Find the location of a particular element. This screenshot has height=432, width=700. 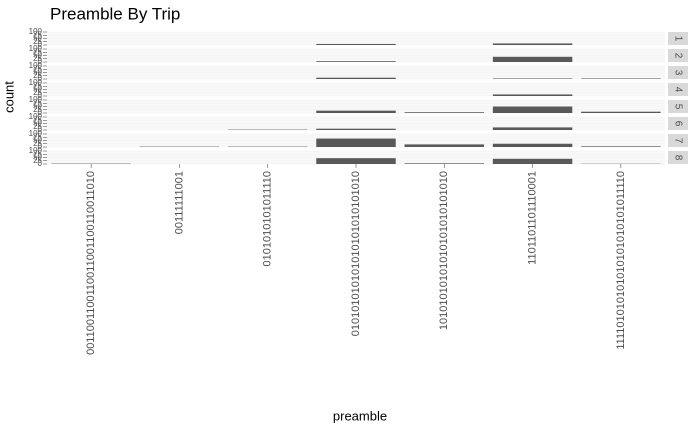

strip-label: 7 is located at coordinates (677, 141).